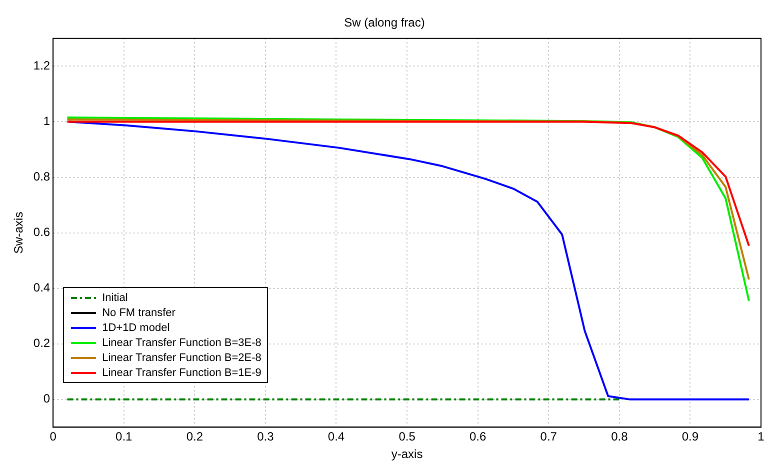  What do you see at coordinates (139, 312) in the screenshot?
I see `legend-label: No FM transfer` at bounding box center [139, 312].